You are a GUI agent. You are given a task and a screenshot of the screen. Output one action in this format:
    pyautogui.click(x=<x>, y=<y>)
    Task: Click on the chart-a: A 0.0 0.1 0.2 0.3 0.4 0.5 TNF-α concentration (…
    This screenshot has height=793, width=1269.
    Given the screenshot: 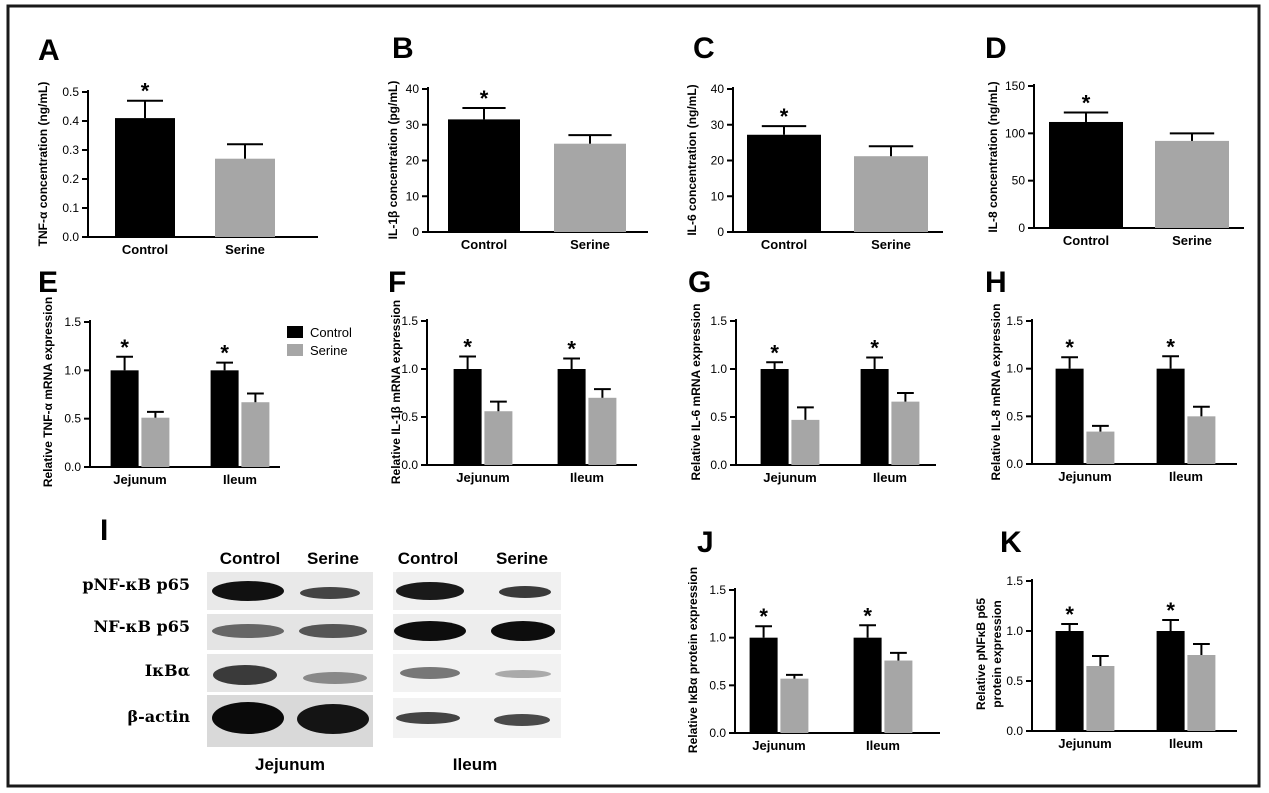 What is the action you would take?
    pyautogui.click(x=177, y=145)
    